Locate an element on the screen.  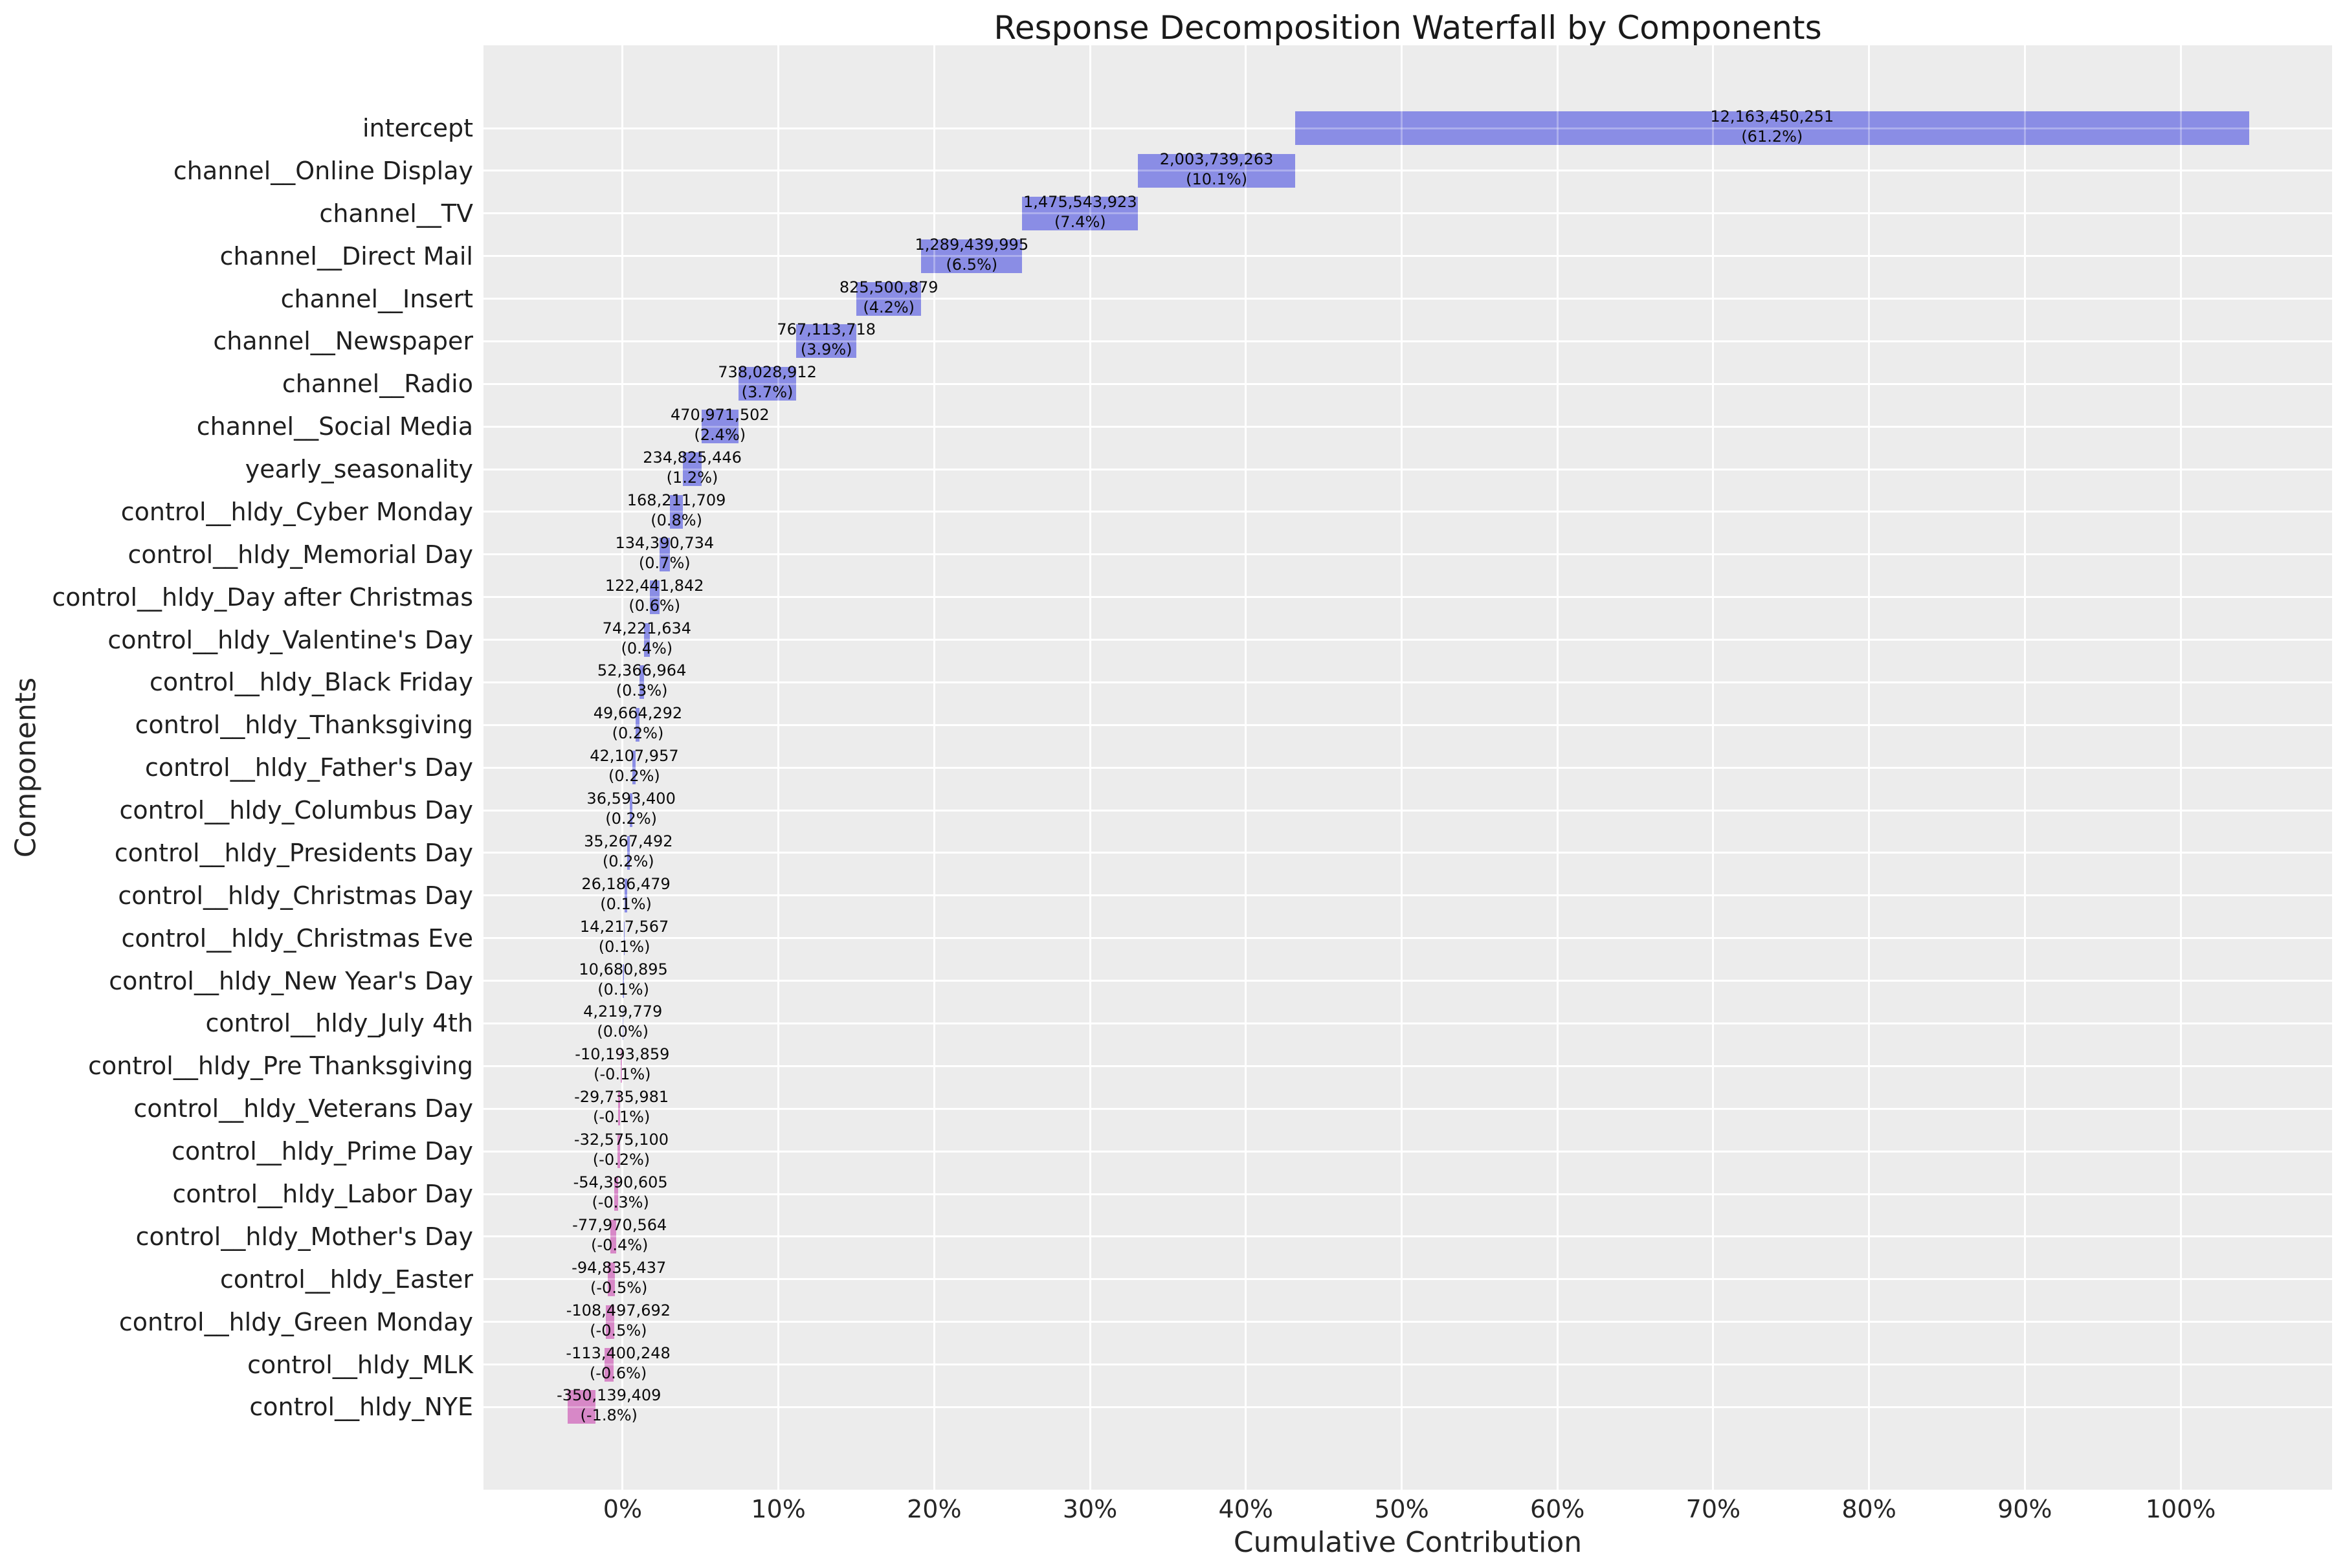
y-tick-label: control__hldy_New Year's Day is located at coordinates (291, 980).